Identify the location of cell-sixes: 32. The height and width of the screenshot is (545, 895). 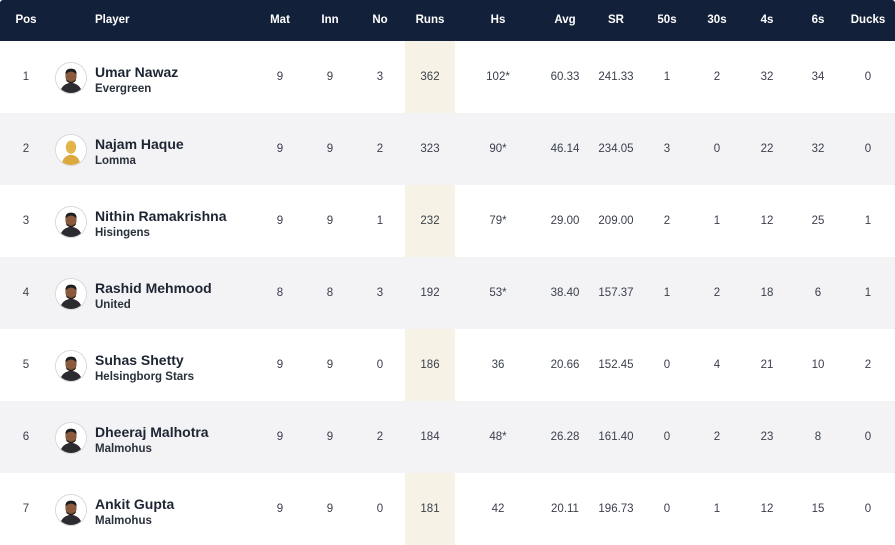
(818, 149).